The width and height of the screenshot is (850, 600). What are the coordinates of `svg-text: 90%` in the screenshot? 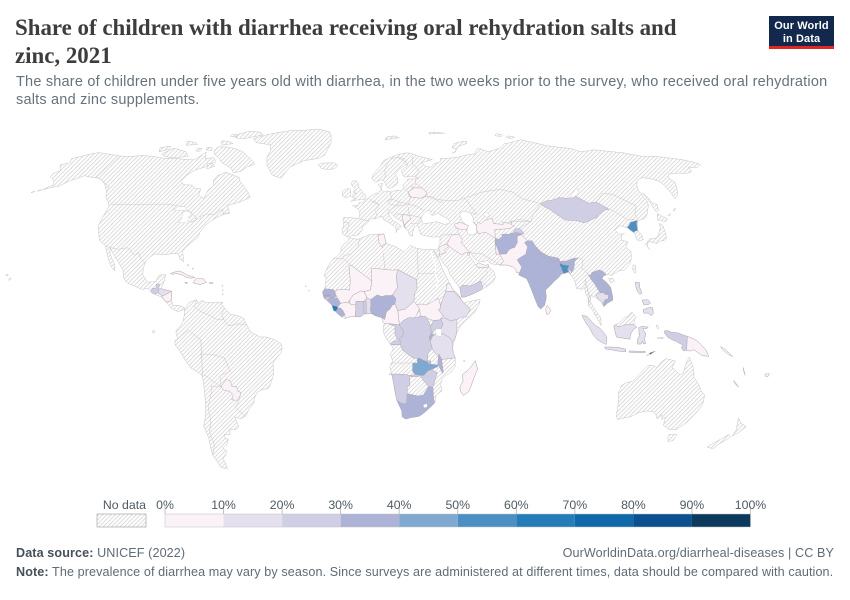 It's located at (692, 505).